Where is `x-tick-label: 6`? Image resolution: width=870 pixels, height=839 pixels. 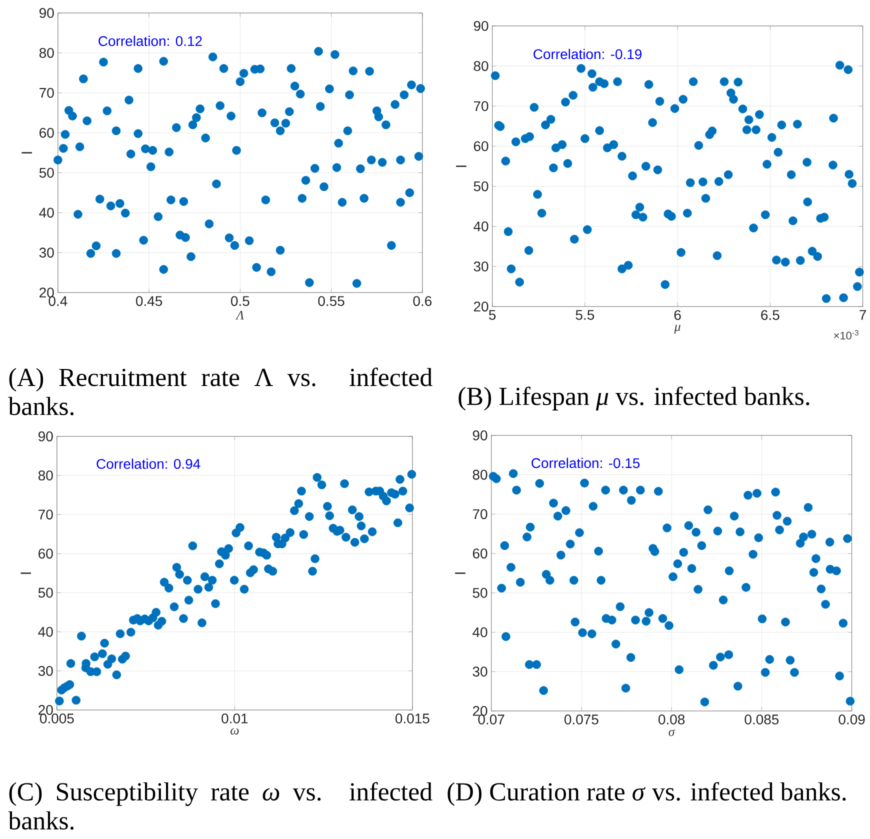 x-tick-label: 6 is located at coordinates (677, 315).